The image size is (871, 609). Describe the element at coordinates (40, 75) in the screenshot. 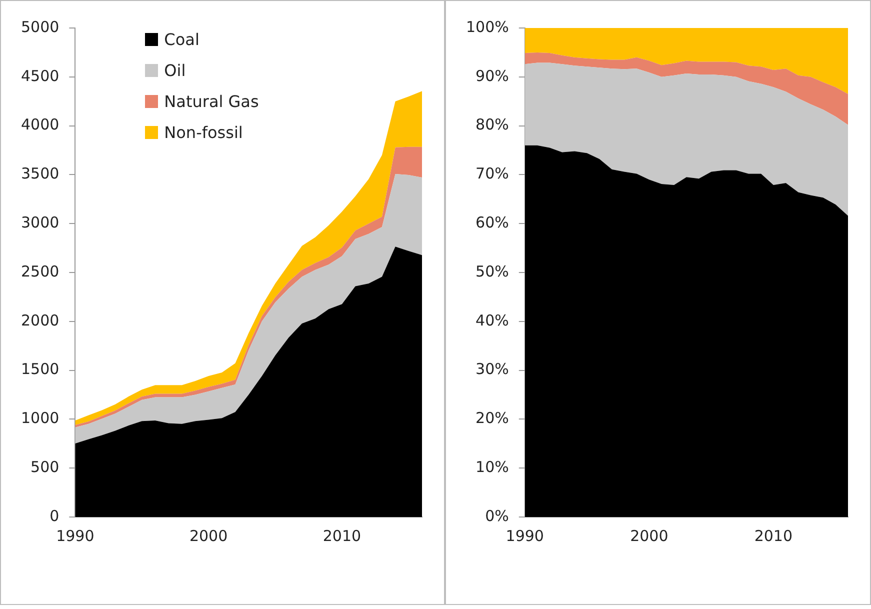

I see `y-tick-label: 4500` at that location.